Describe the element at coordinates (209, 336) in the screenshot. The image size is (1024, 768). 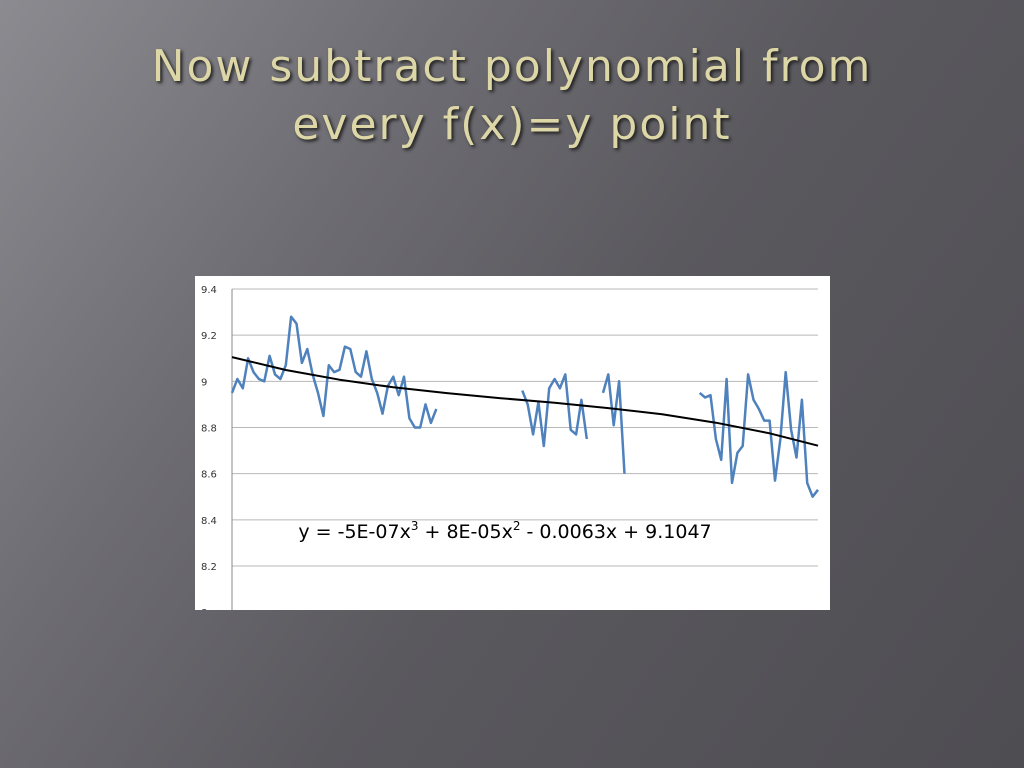
I see `y-tick-label: 9.2` at that location.